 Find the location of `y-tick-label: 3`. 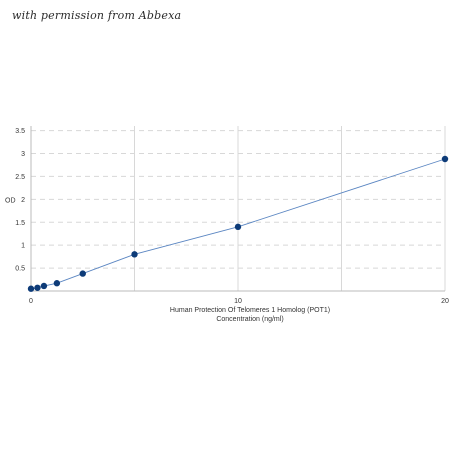

y-tick-label: 3 is located at coordinates (23, 154).